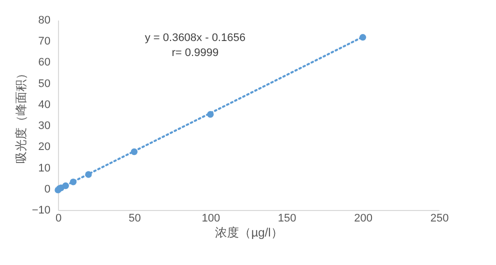 The height and width of the screenshot is (265, 496). I want to click on y-tick-label: 70, so click(44, 42).